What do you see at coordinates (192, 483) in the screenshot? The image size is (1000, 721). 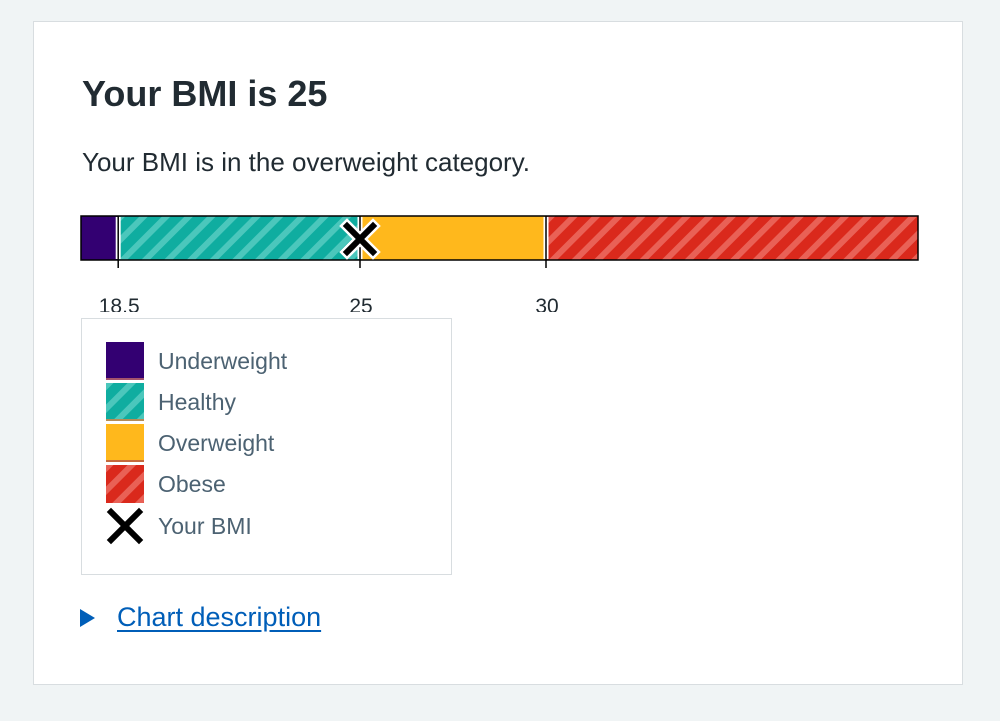 I see `legend-label: Obese` at bounding box center [192, 483].